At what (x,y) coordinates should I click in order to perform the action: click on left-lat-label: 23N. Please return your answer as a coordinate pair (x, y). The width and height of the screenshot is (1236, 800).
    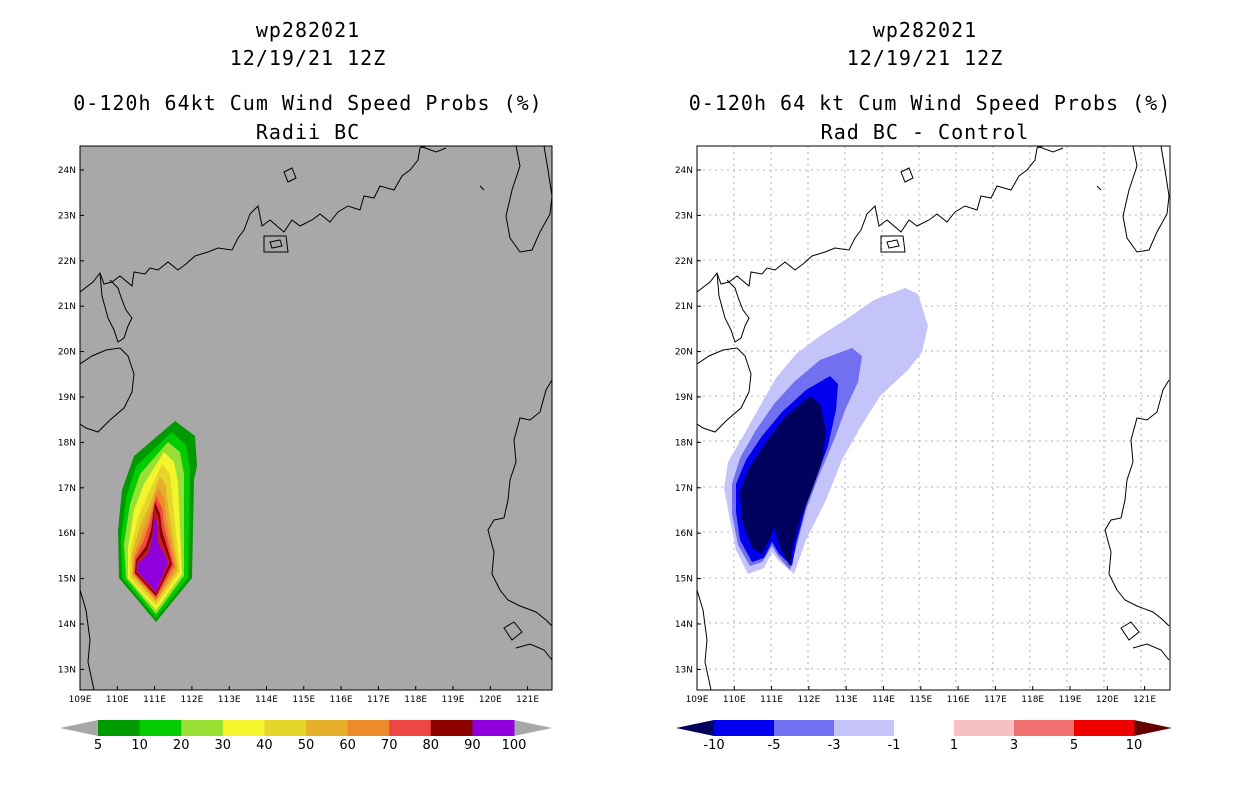
    Looking at the image, I should click on (67, 216).